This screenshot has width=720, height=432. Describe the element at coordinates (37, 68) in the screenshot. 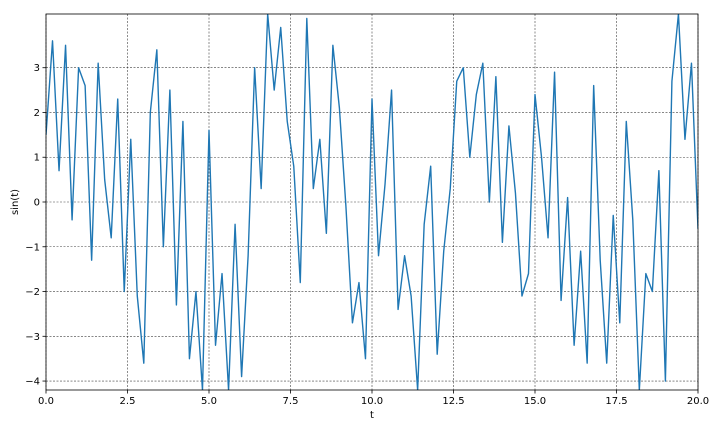

I see `y-tick-label: 3` at that location.